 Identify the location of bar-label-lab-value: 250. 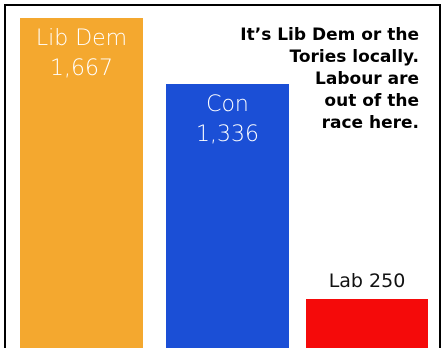
(387, 281).